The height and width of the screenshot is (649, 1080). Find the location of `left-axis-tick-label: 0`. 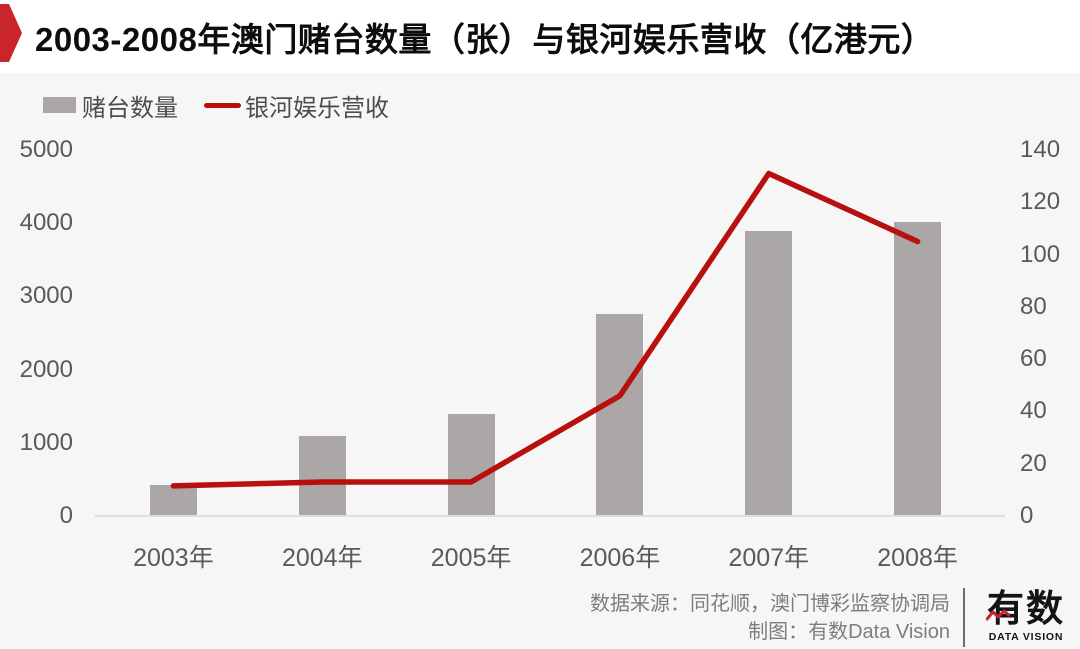

left-axis-tick-label: 0 is located at coordinates (66, 515).